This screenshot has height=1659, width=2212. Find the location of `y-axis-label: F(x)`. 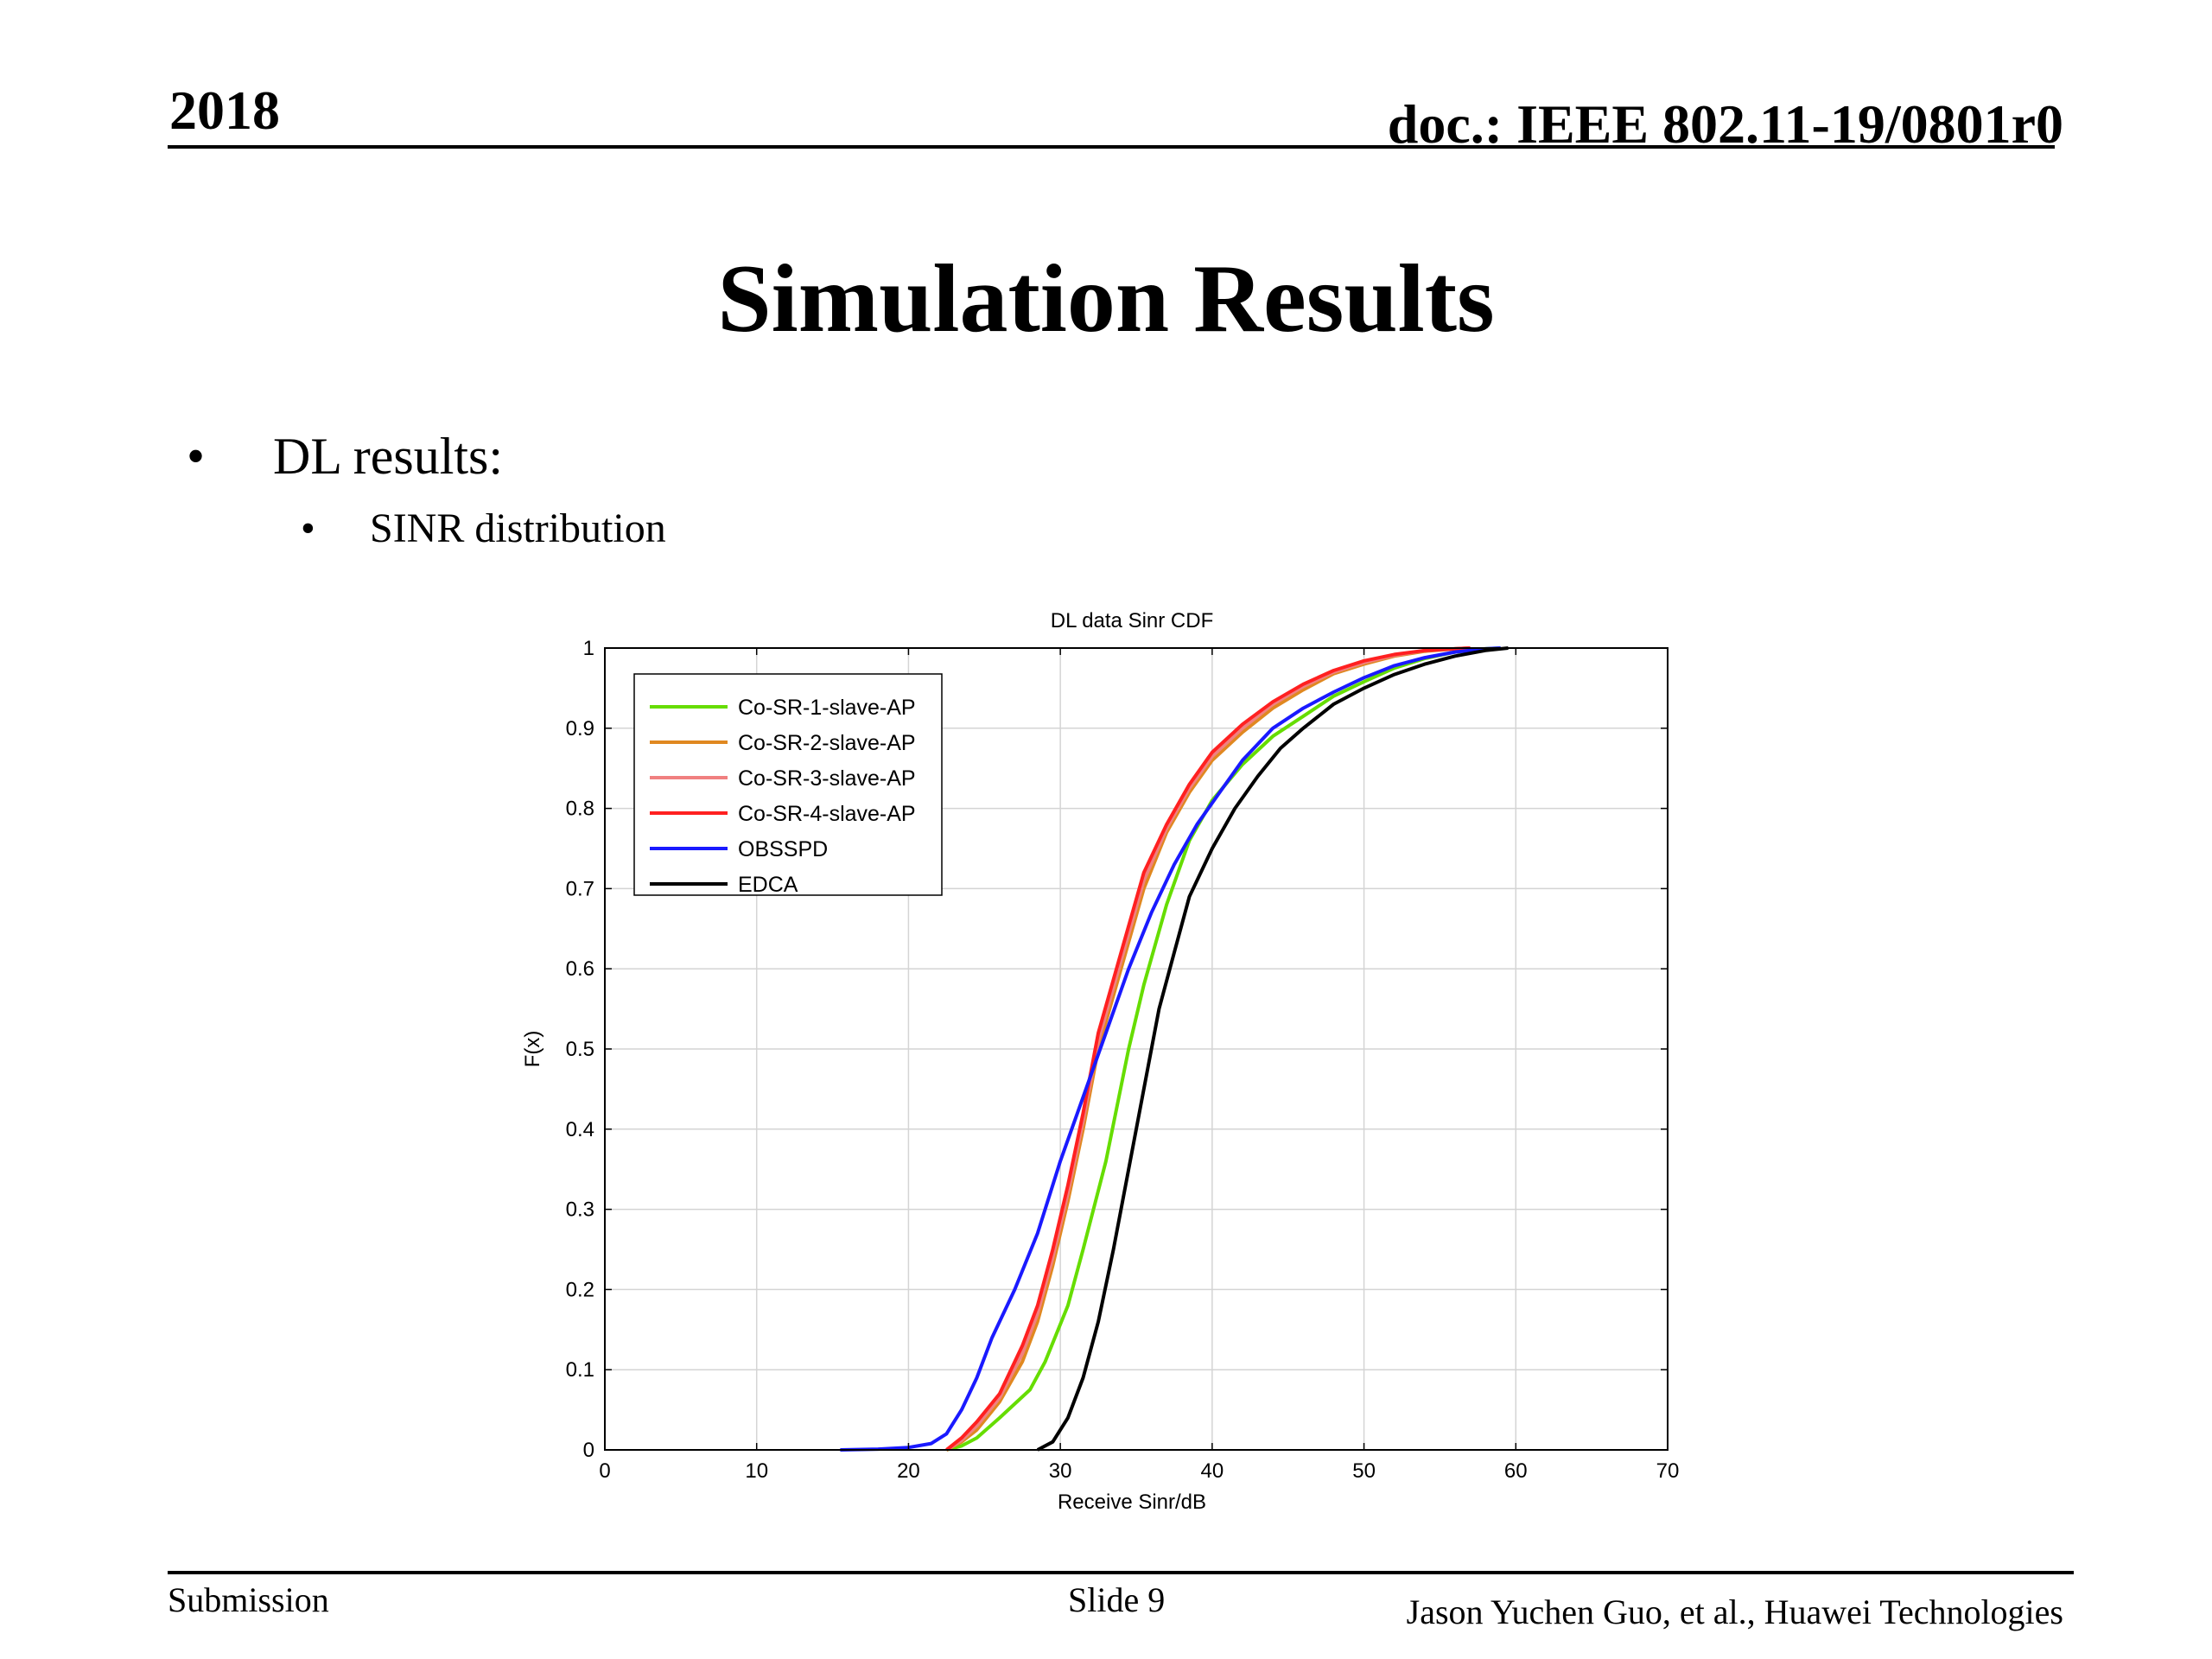

y-axis-label: F(x) is located at coordinates (532, 1049).